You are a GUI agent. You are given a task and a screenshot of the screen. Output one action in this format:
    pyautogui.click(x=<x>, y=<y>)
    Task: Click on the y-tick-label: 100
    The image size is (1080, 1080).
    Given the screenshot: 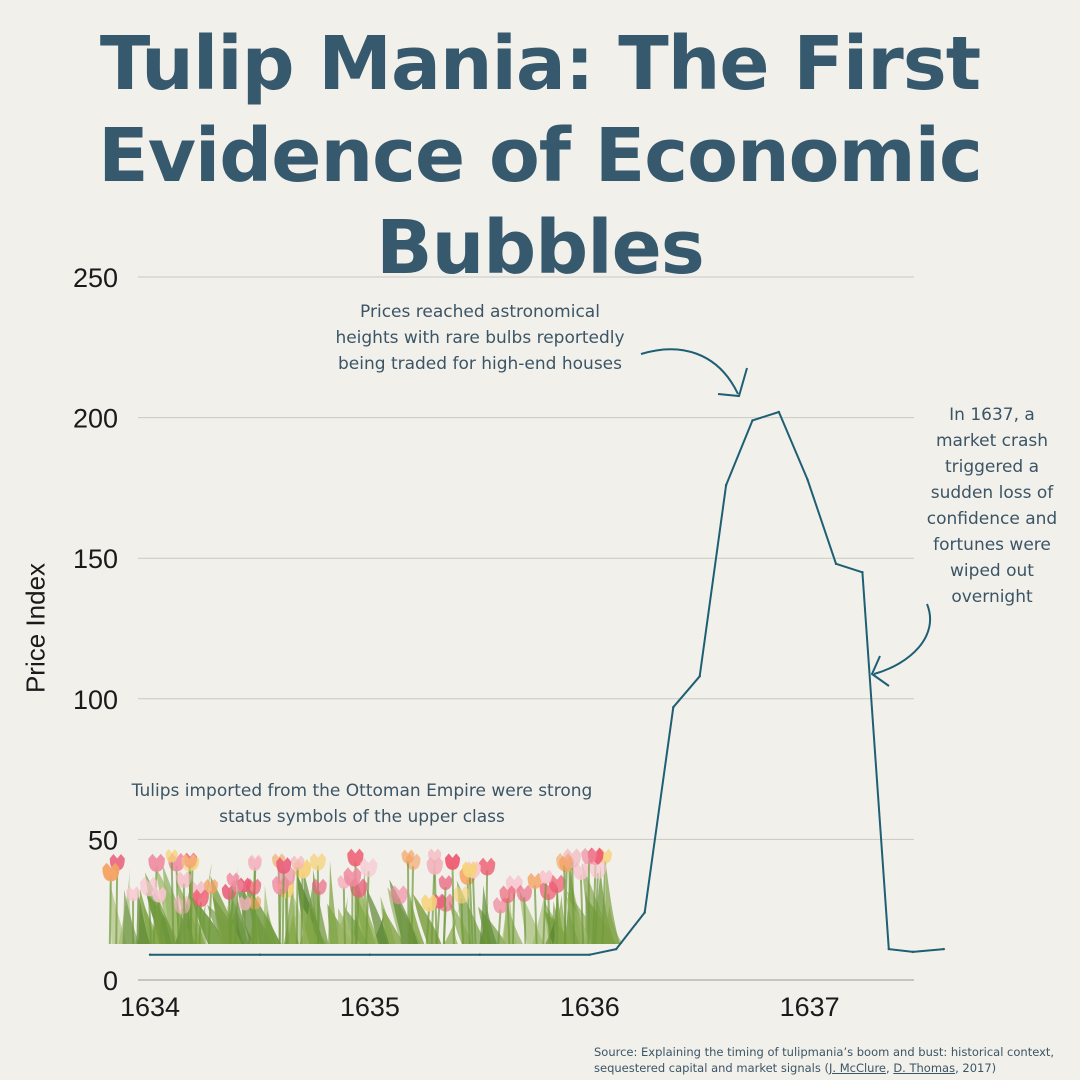 What is the action you would take?
    pyautogui.click(x=95, y=700)
    